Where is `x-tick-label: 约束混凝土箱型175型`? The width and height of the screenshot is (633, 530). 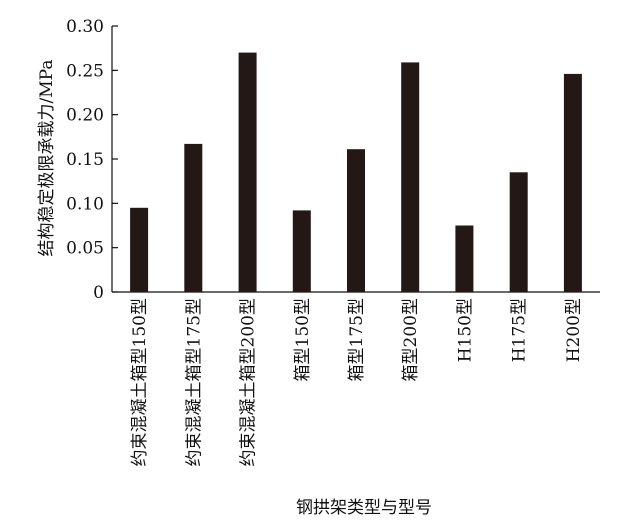 x-tick-label: 约束混凝土箱型175型 is located at coordinates (194, 382).